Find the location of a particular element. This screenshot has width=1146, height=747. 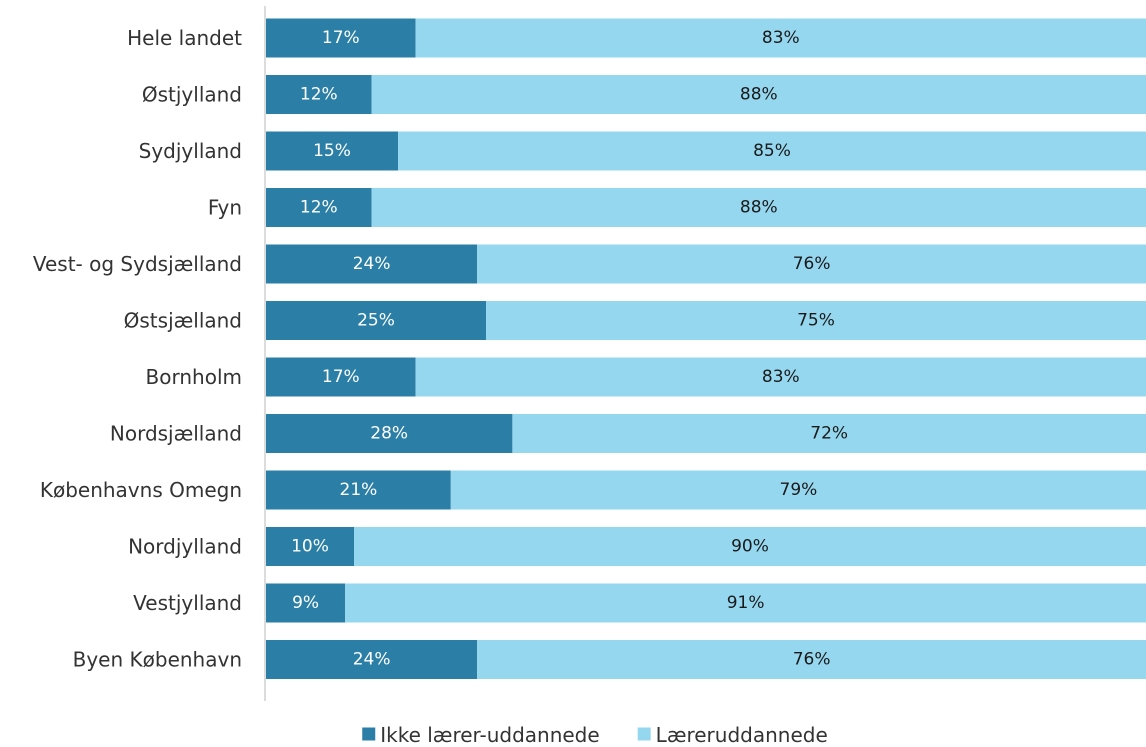

data-label: 79% is located at coordinates (799, 490).